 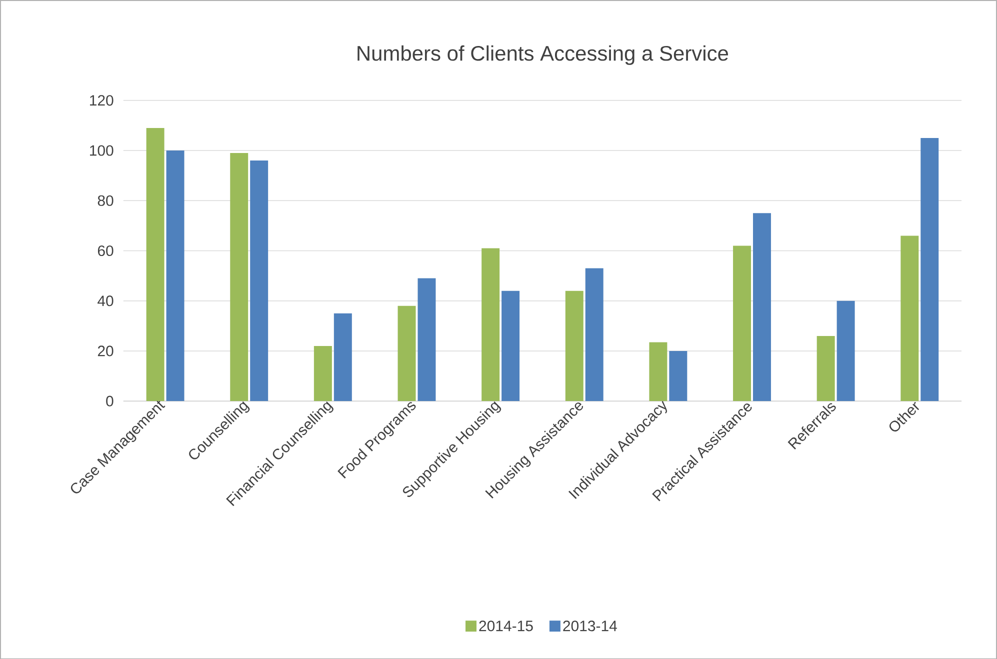 I want to click on y-tick-label: 120, so click(x=102, y=100).